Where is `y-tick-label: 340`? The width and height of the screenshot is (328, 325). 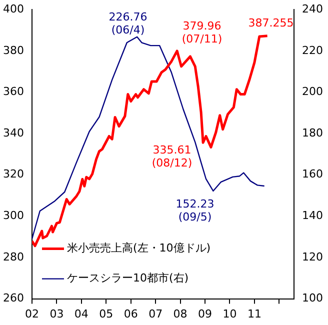
y-tick-label: 340 is located at coordinates (13, 133).